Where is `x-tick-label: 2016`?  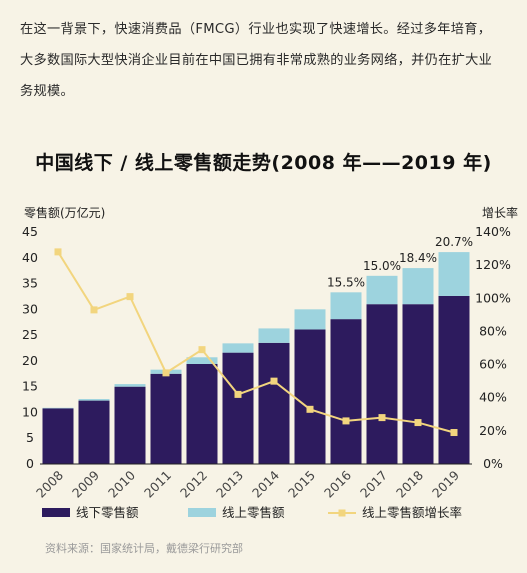 x-tick-label: 2016 is located at coordinates (337, 483).